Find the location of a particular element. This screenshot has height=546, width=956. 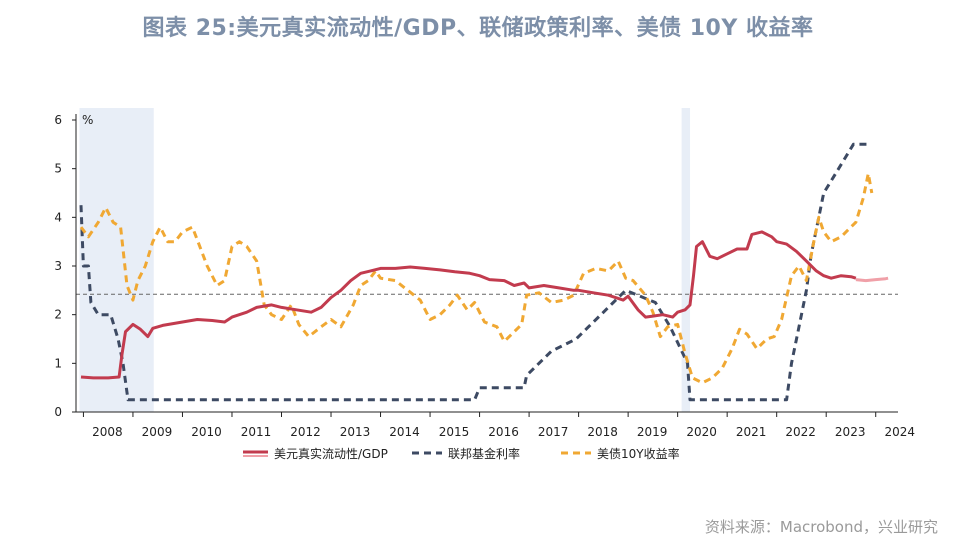

x-tick-label: 2012 is located at coordinates (305, 432).